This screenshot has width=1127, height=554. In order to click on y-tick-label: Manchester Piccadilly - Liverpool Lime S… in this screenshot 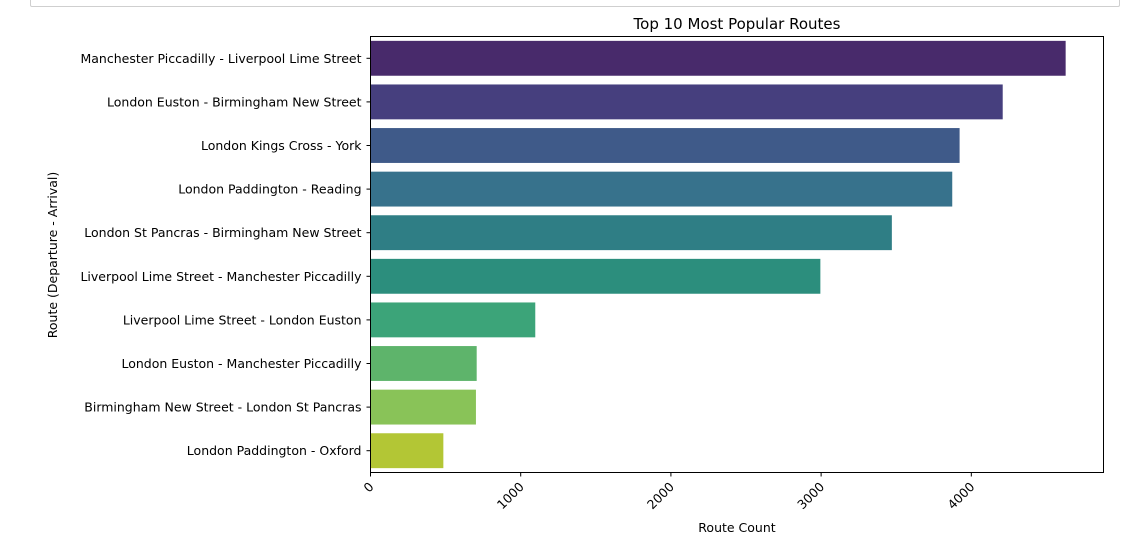, I will do `click(220, 58)`.